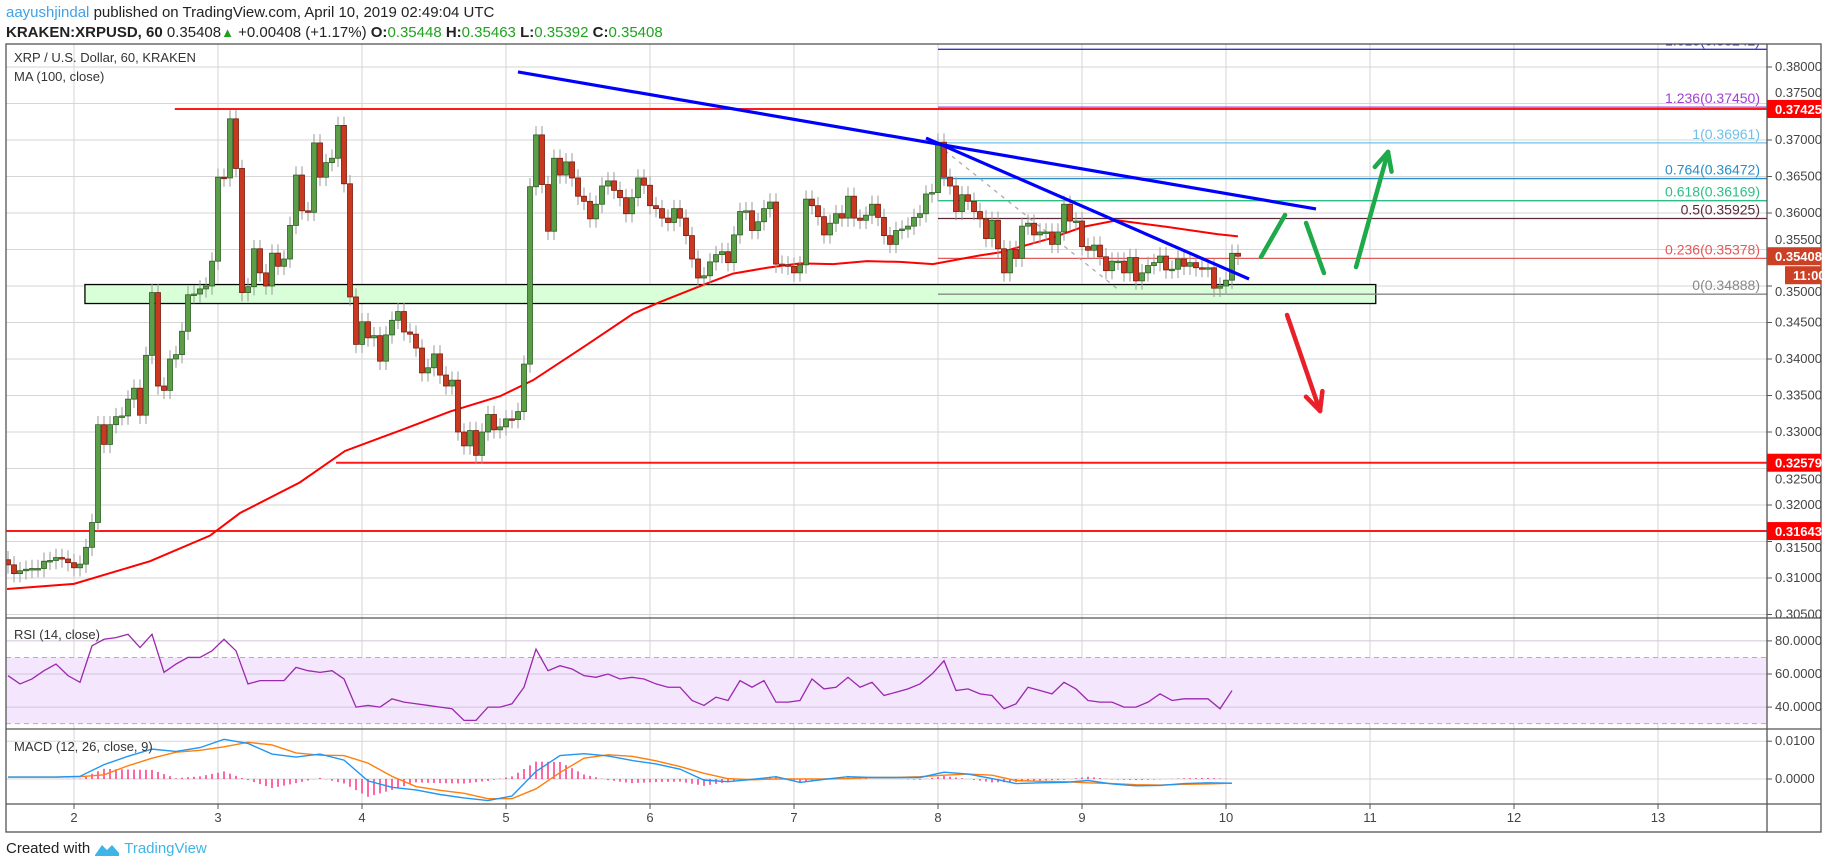  What do you see at coordinates (1798, 395) in the screenshot?
I see `y-tick-label: 0.33500` at bounding box center [1798, 395].